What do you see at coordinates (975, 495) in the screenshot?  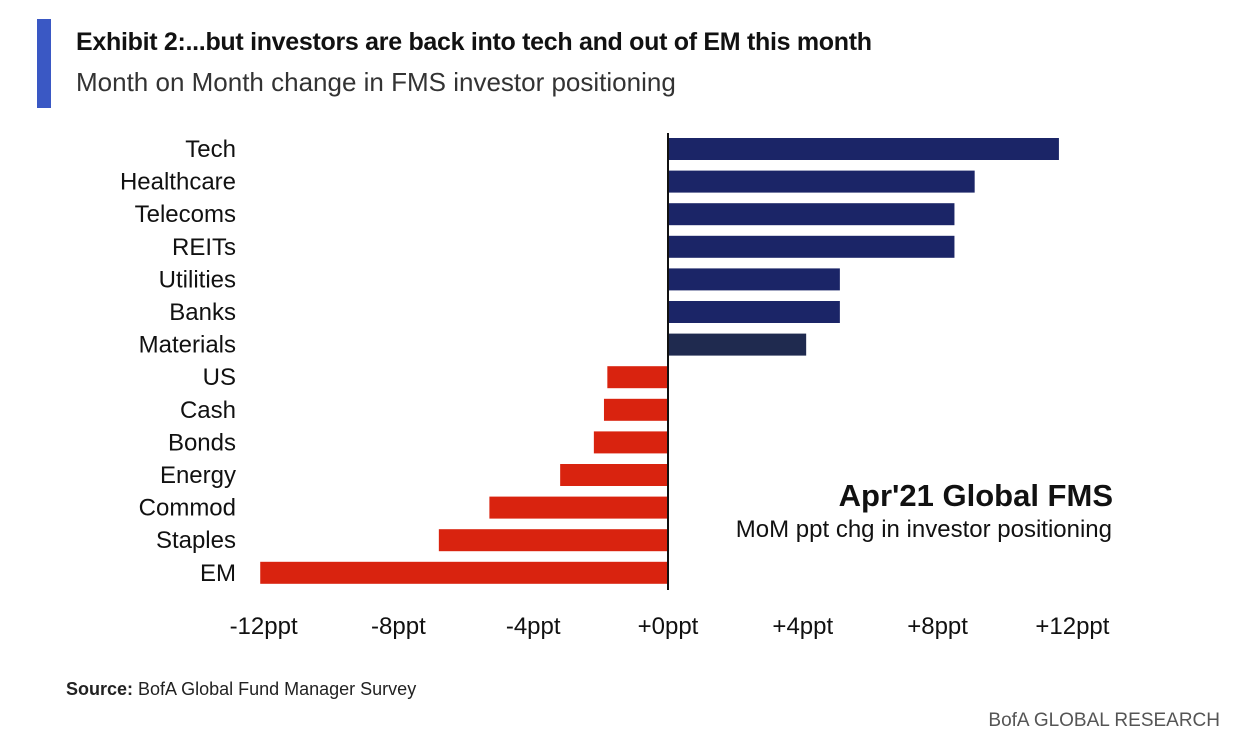 I see `annotation-title: Apr'21 Global FMS` at bounding box center [975, 495].